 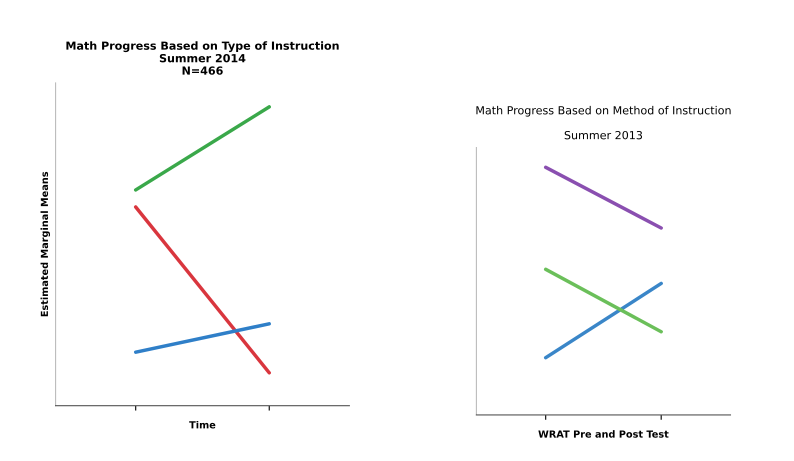 I want to click on chart-title: Math Progress Based on Method of Instruction, so click(x=603, y=111).